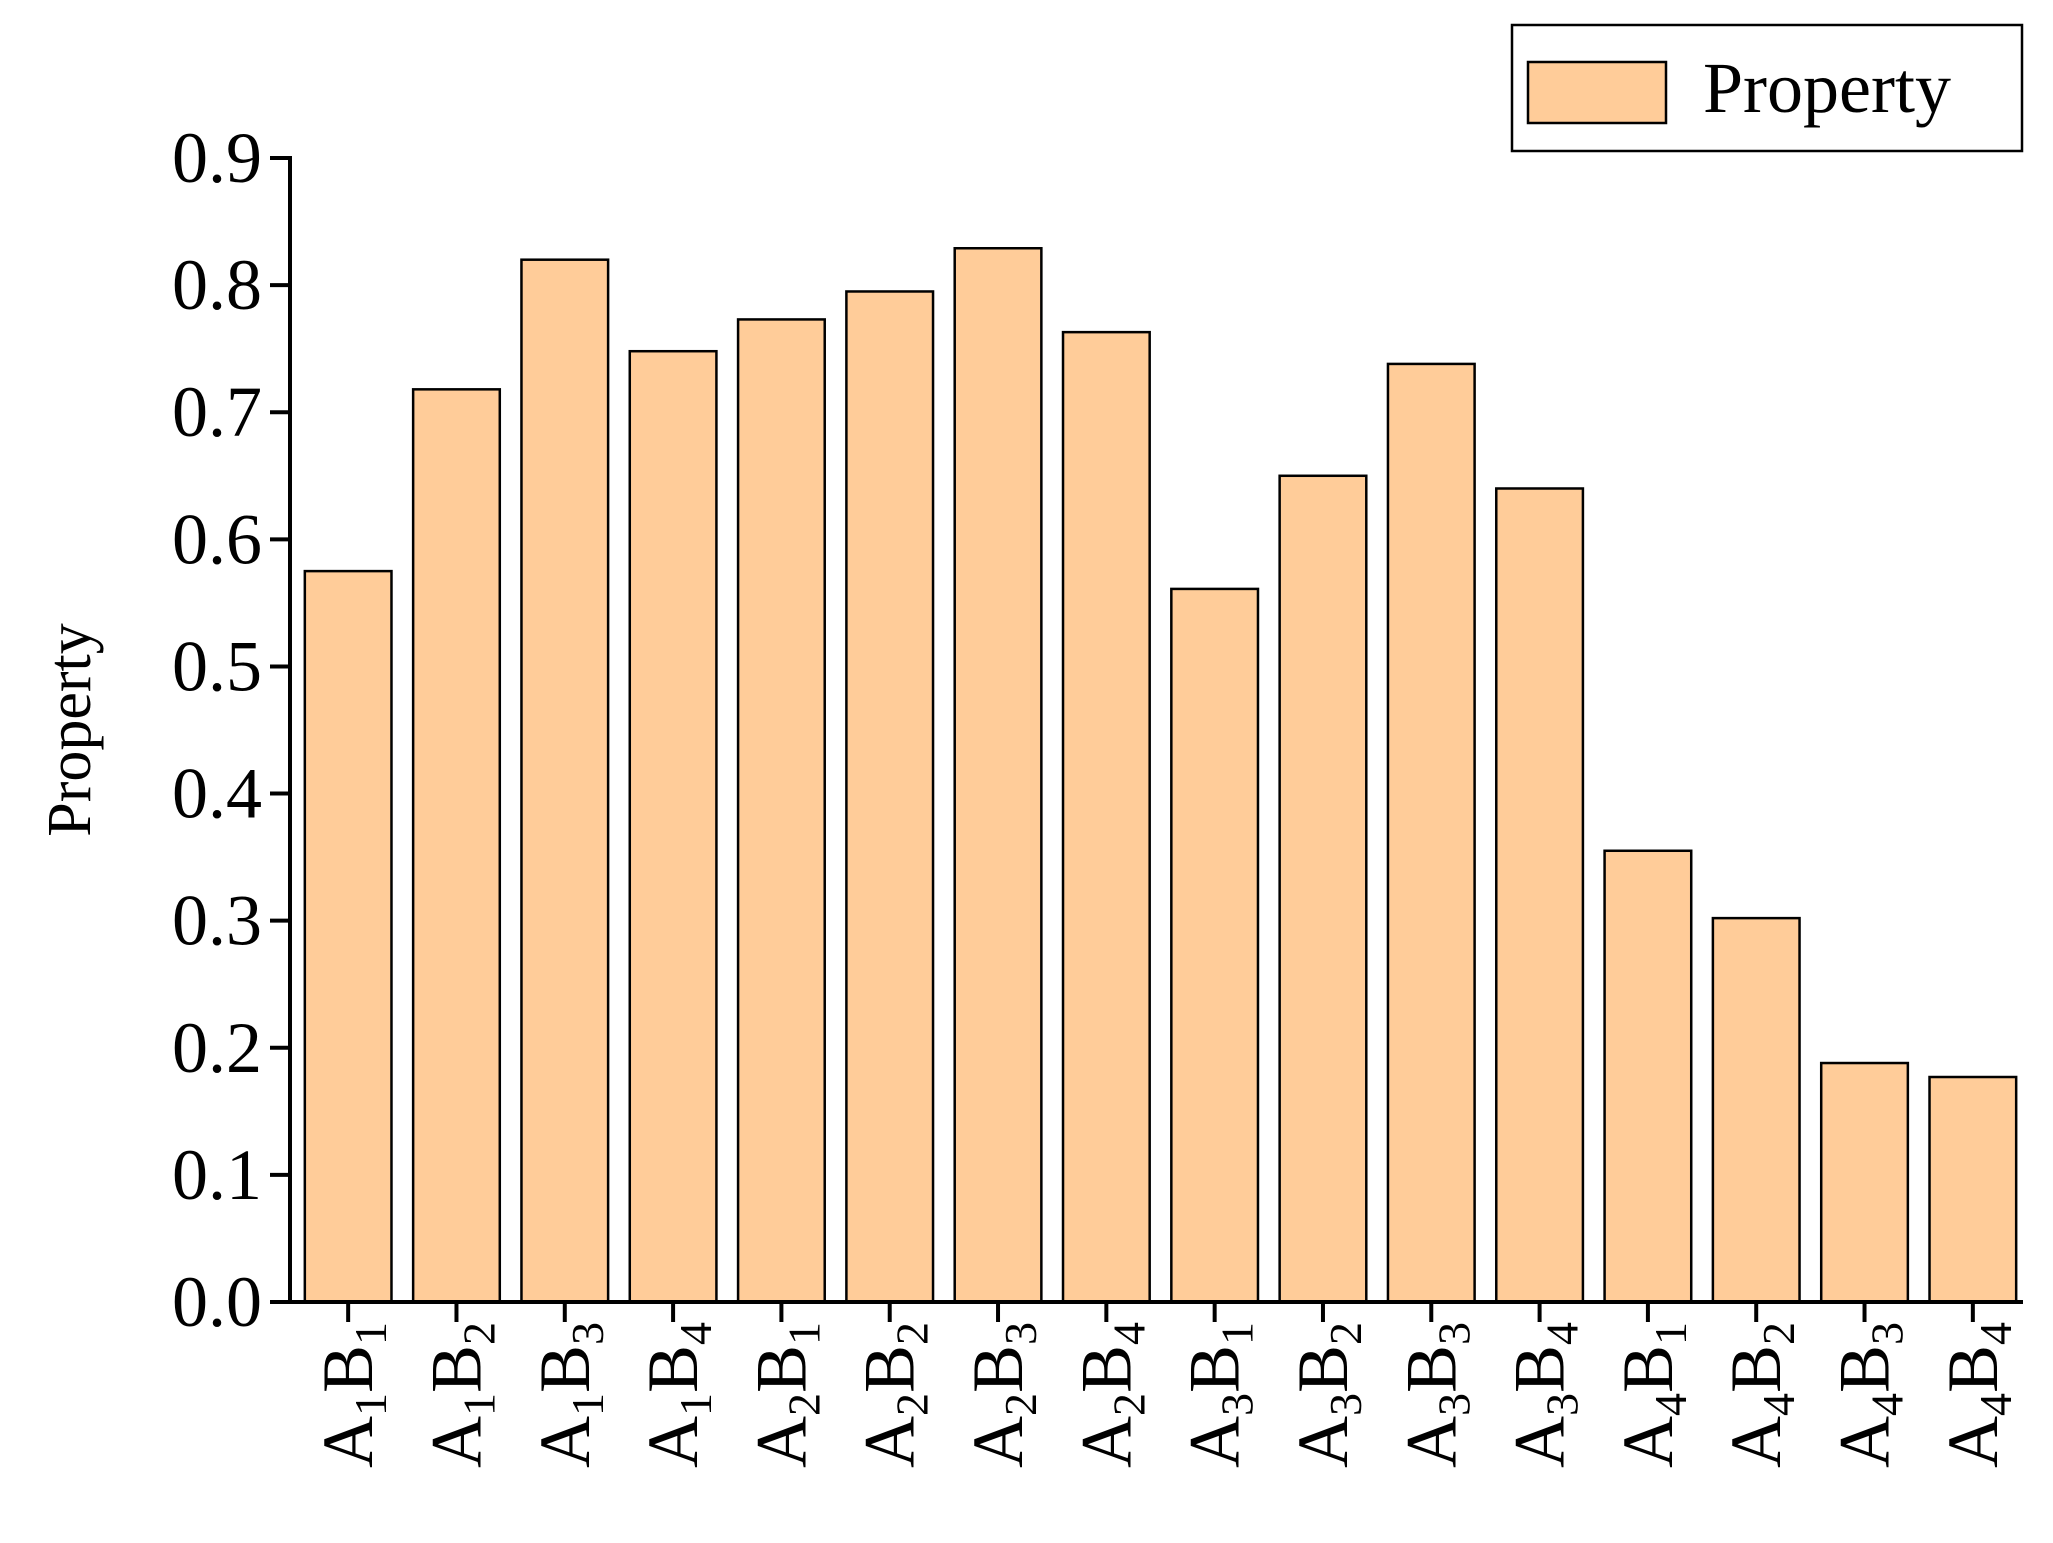 The image size is (2053, 1543). What do you see at coordinates (217, 1048) in the screenshot?
I see `y-tick-label: 0.2` at bounding box center [217, 1048].